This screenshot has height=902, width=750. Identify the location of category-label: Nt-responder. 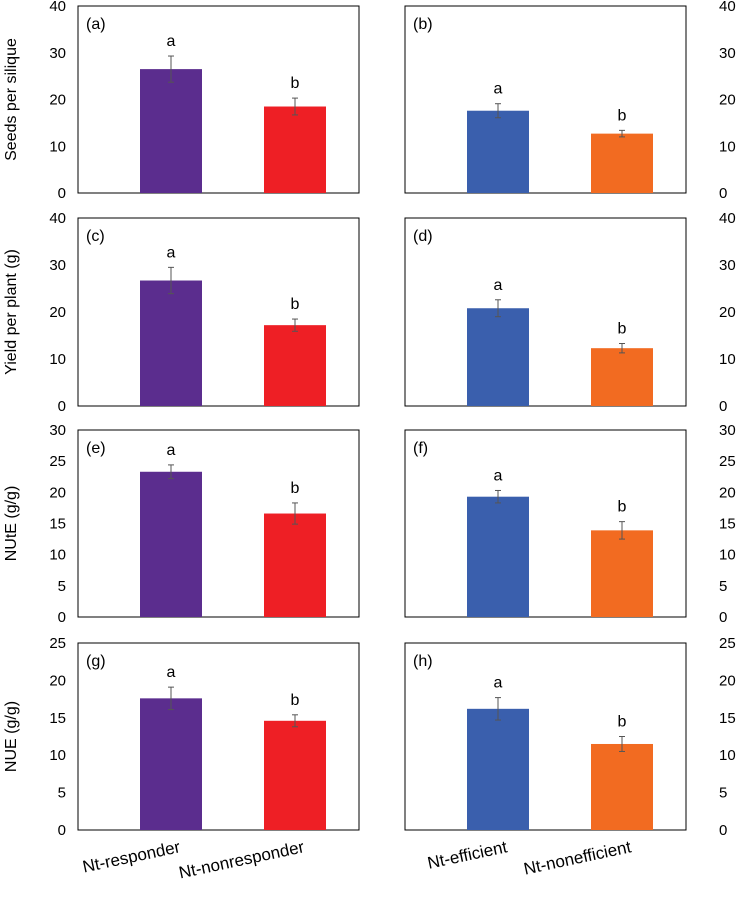
(131, 856).